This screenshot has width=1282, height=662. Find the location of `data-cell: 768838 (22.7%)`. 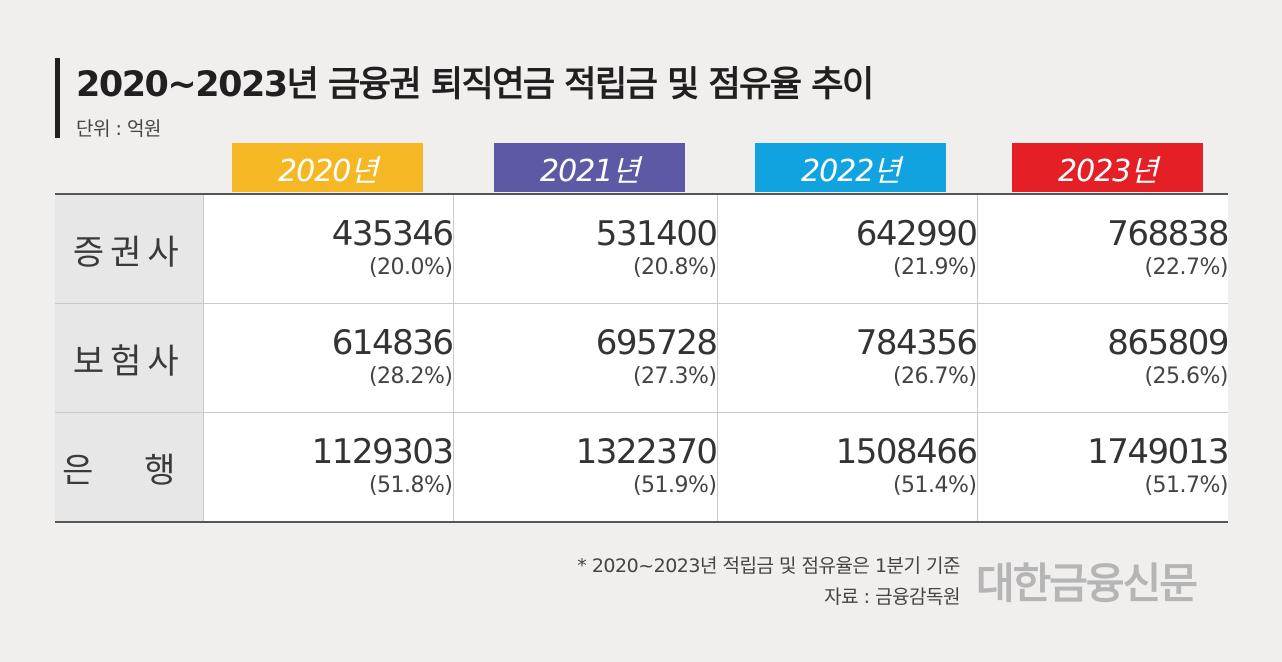

data-cell: 768838 (22.7%) is located at coordinates (1102, 248).